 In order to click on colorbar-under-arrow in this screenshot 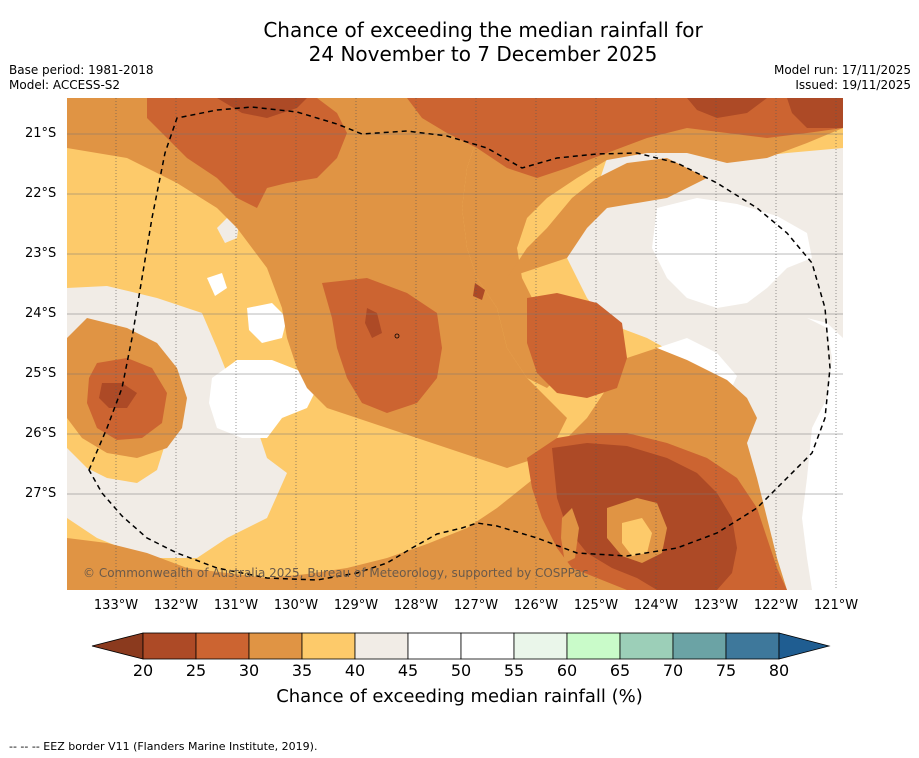, I will do `click(117, 646)`.